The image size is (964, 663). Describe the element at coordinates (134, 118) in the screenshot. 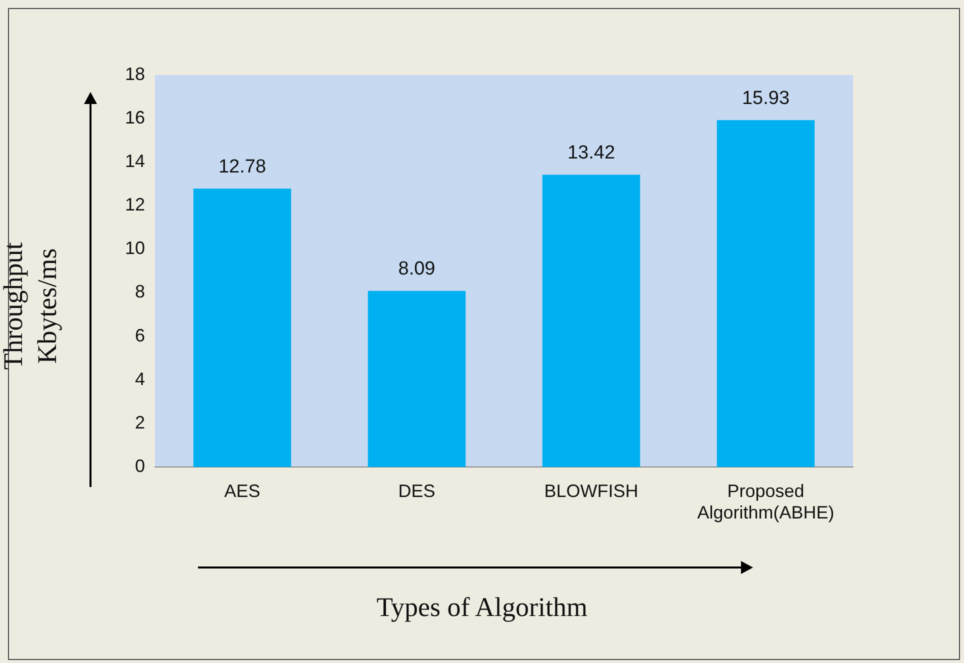

I see `y-tick-label: 16` at that location.